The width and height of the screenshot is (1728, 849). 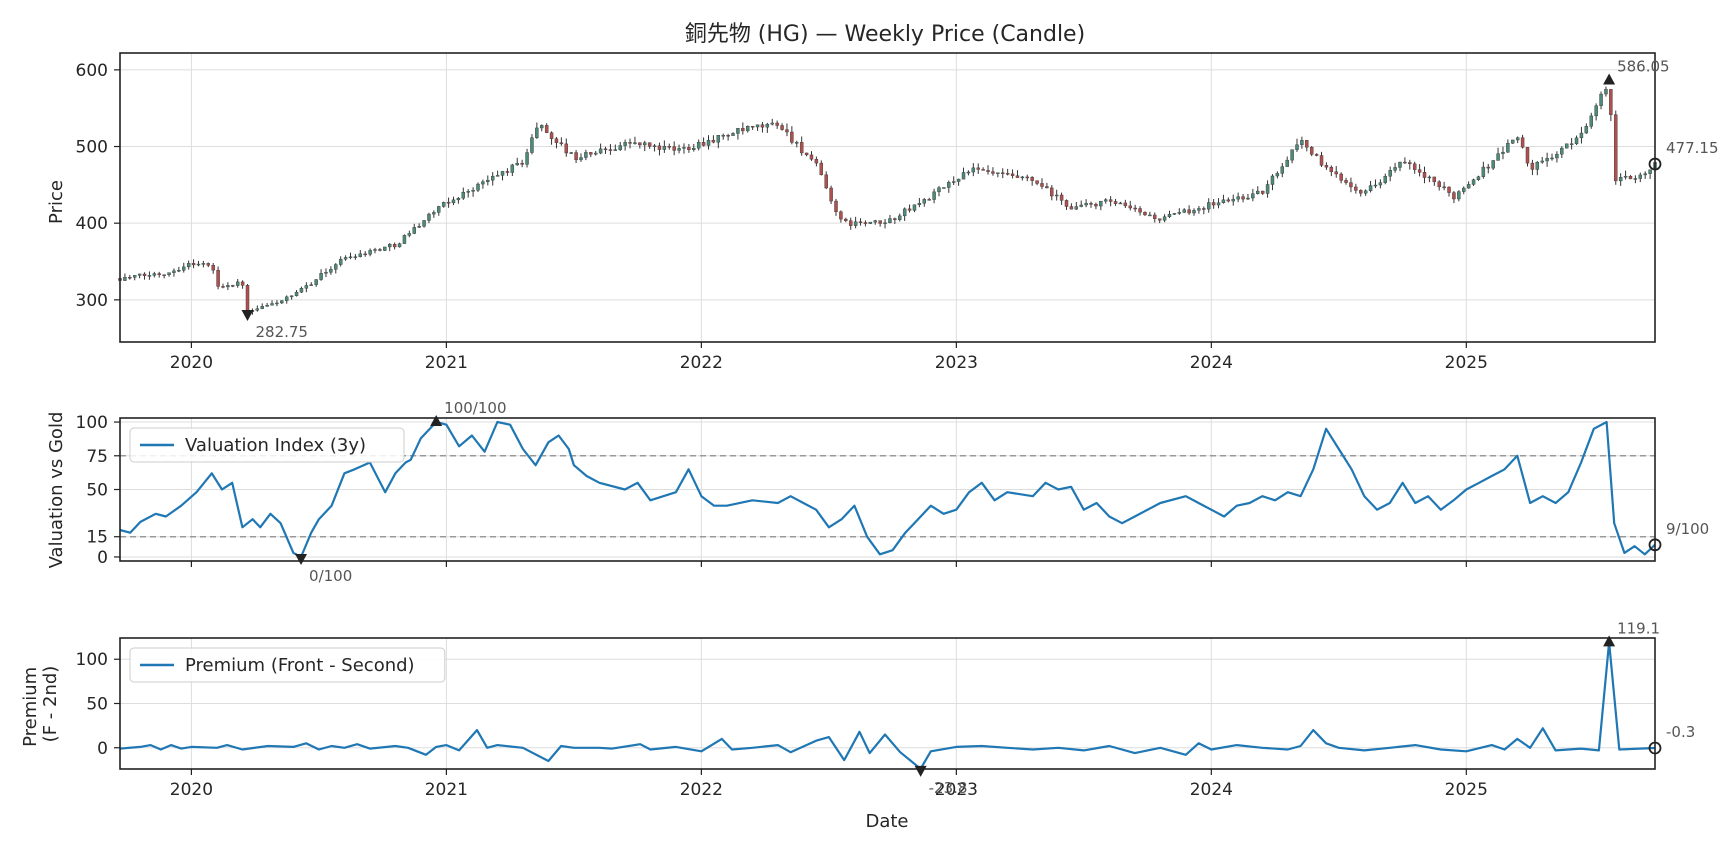 What do you see at coordinates (1655, 748) in the screenshot?
I see `last-marker` at bounding box center [1655, 748].